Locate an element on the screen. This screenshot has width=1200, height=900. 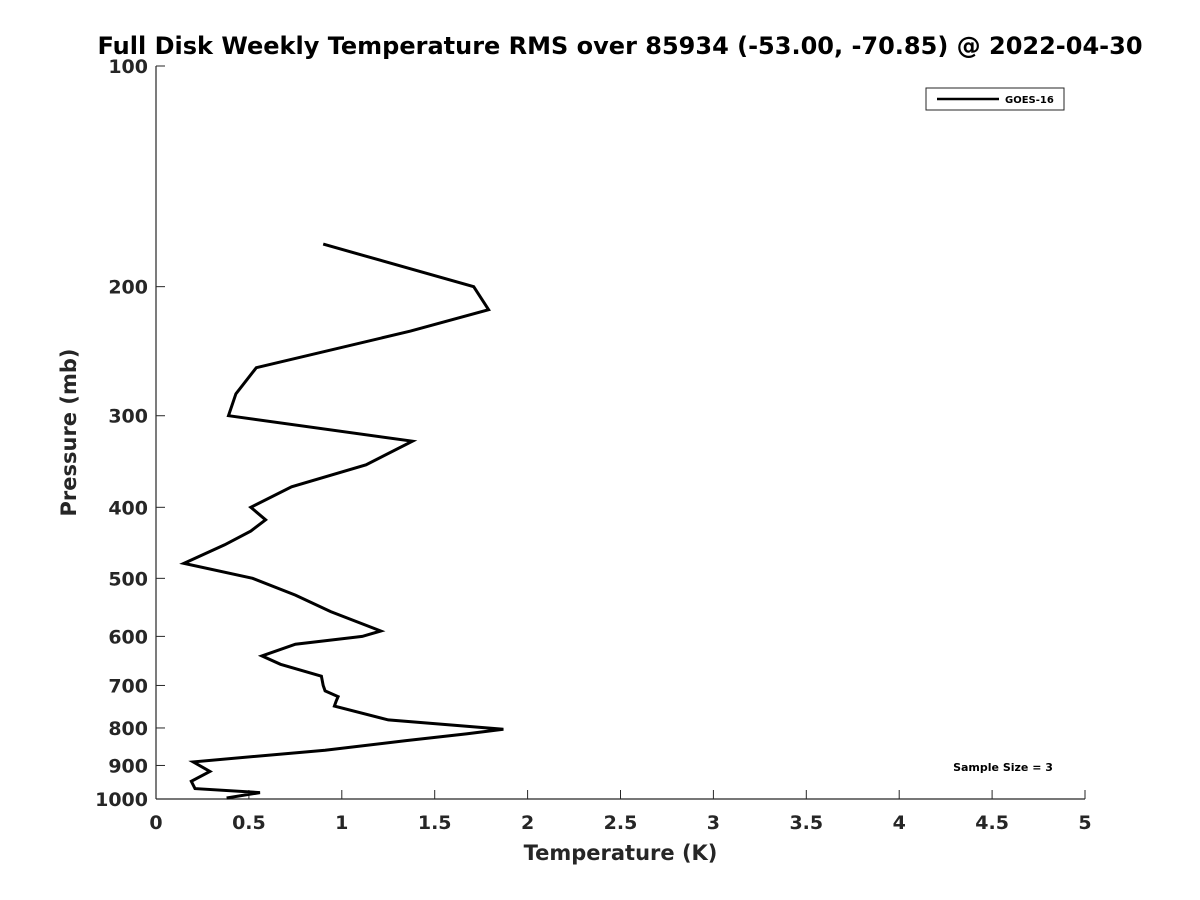
x-tick-label: 1.5 is located at coordinates (435, 823).